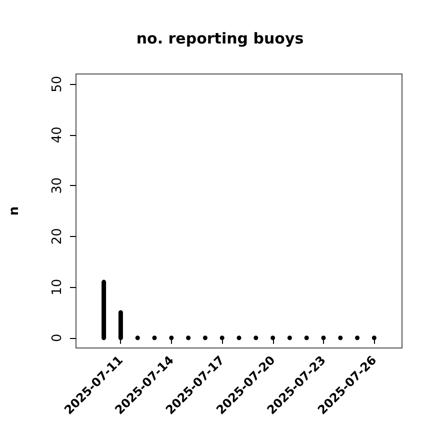 Image resolution: width=440 pixels, height=440 pixels. I want to click on y-tick-label: 20, so click(57, 236).